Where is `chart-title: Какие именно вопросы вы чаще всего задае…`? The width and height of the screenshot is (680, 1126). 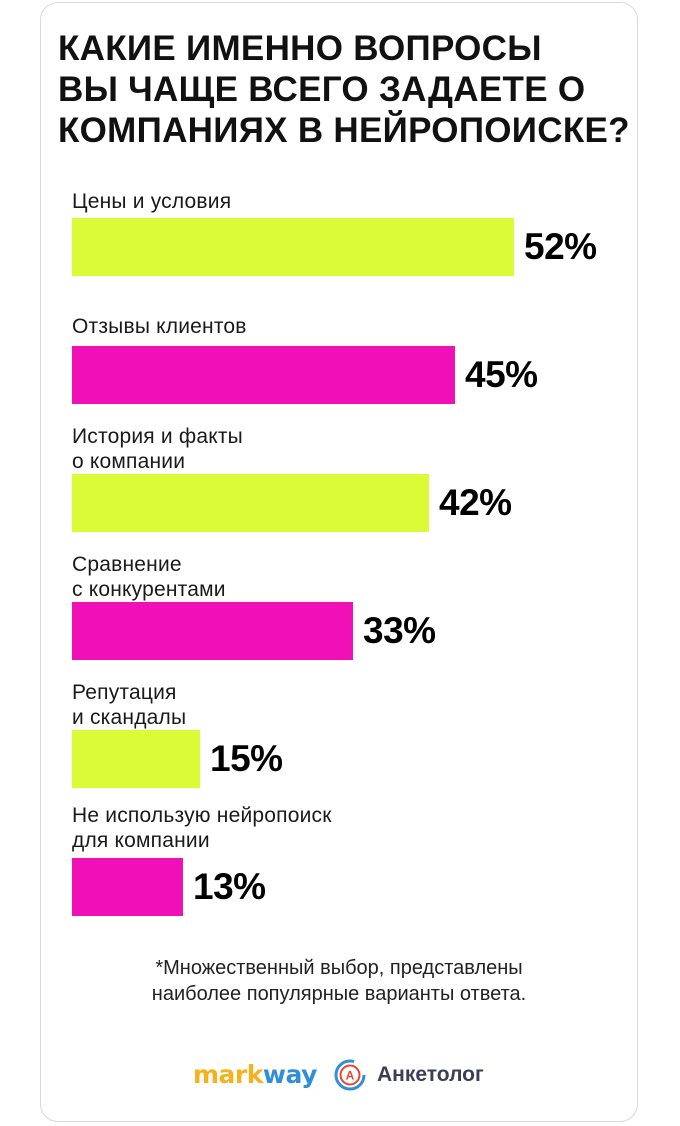 chart-title: Какие именно вопросы вы чаще всего задае… is located at coordinates (348, 89).